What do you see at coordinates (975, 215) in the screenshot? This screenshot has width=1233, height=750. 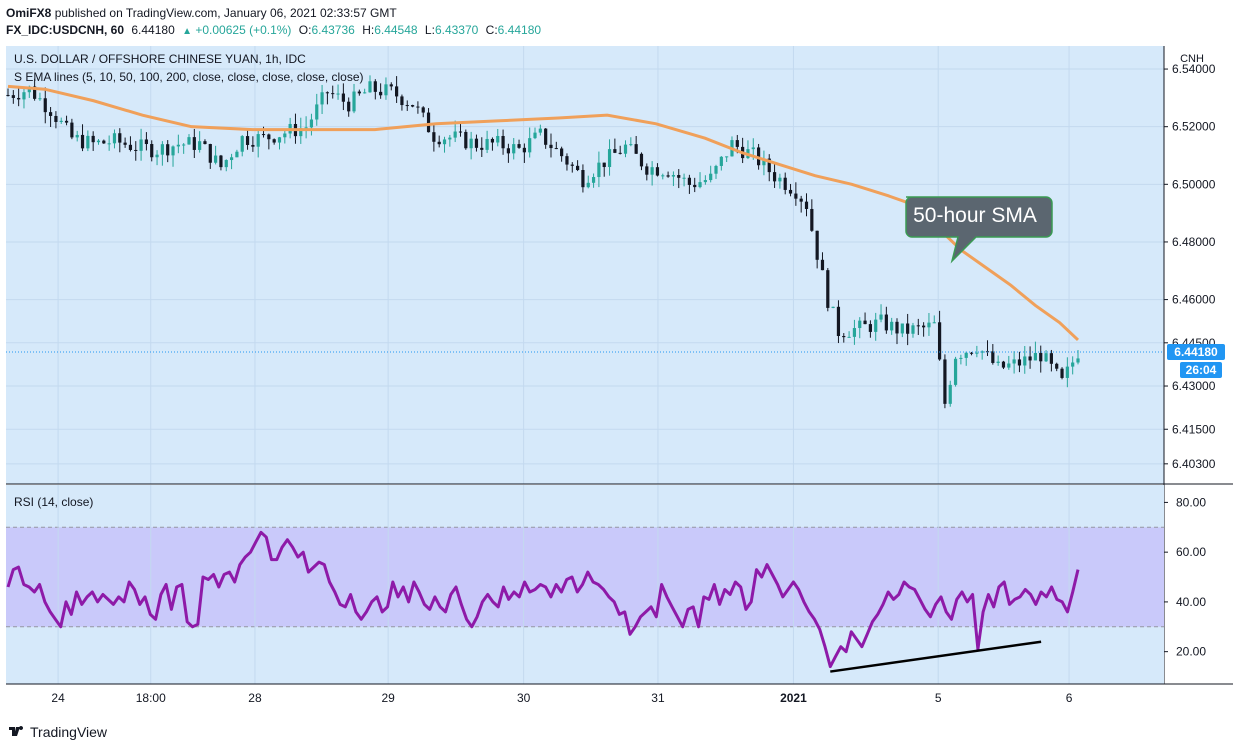 I see `callout-text: 50-hour SMA` at bounding box center [975, 215].